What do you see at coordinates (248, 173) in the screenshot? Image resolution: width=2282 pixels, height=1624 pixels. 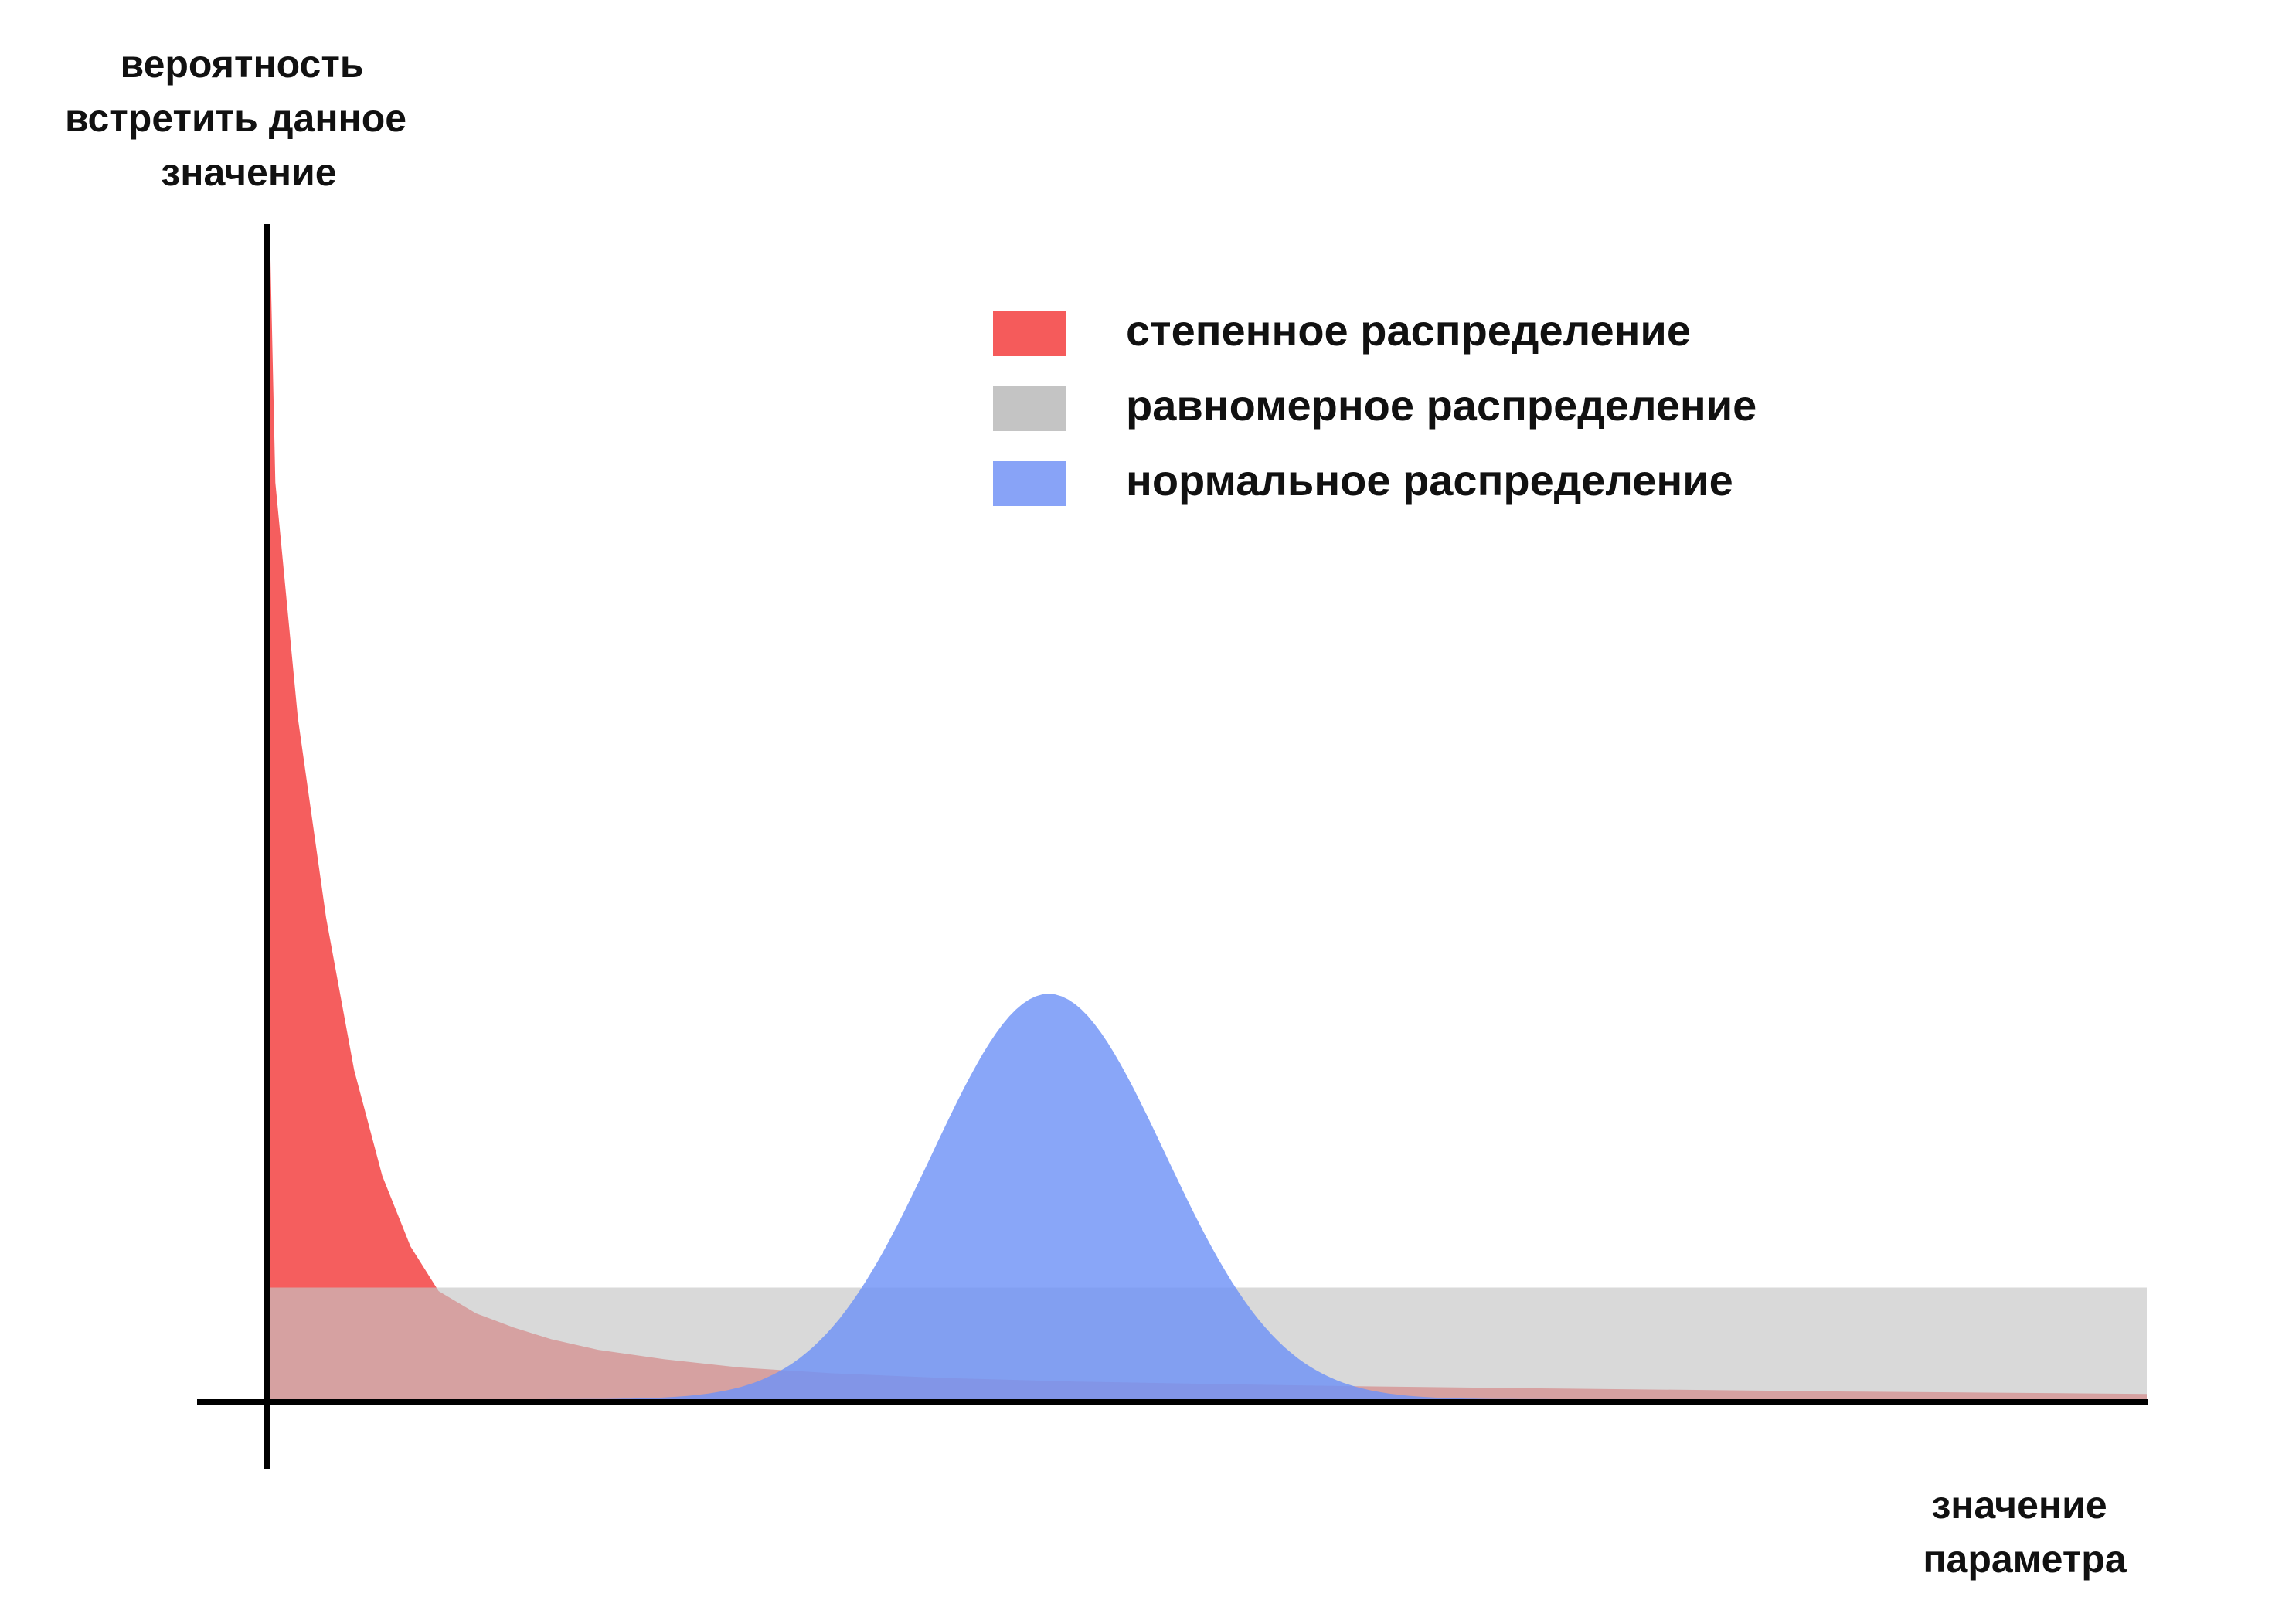 I see `y-axis-title-line-3: значение` at bounding box center [248, 173].